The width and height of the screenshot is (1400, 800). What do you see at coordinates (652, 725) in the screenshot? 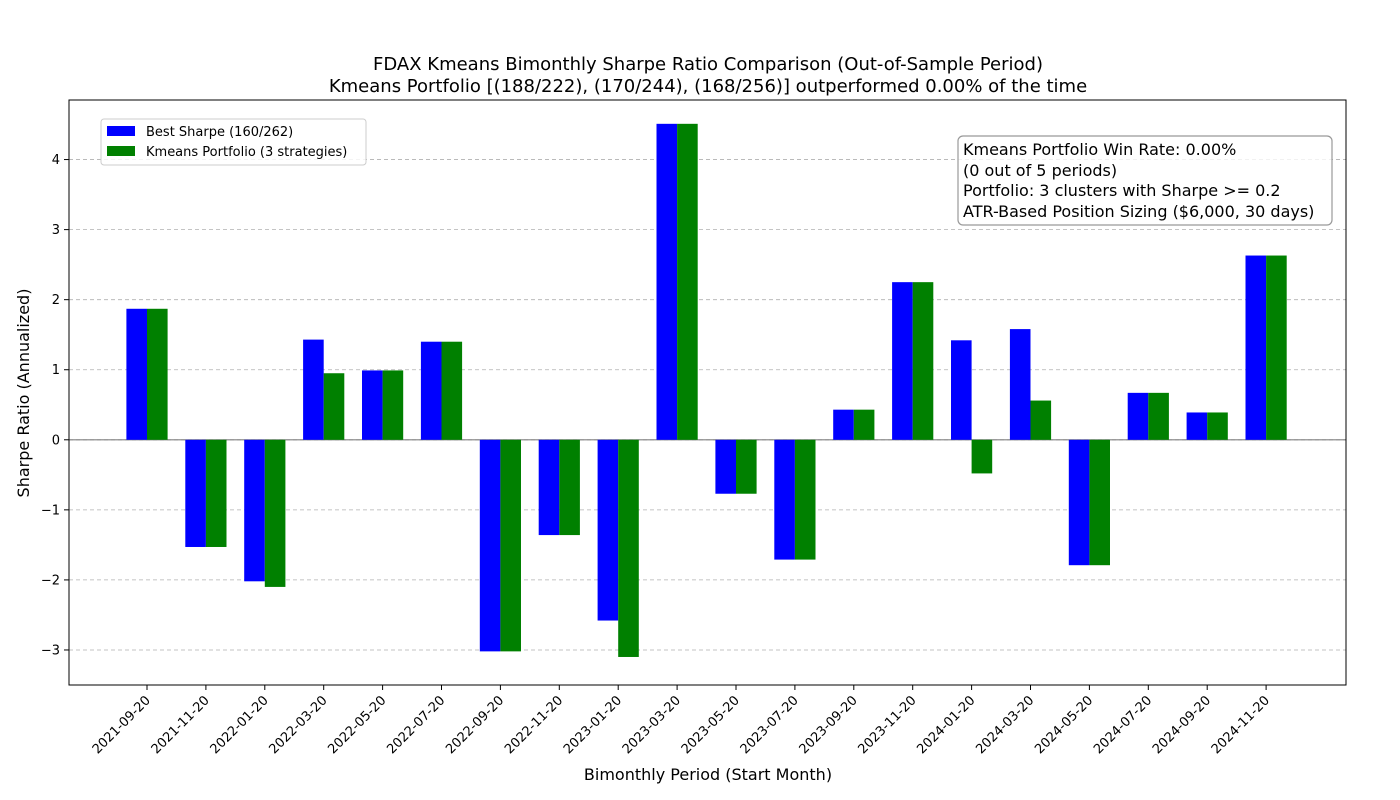
I see `x-tick-label: 2023-03-20` at bounding box center [652, 725].